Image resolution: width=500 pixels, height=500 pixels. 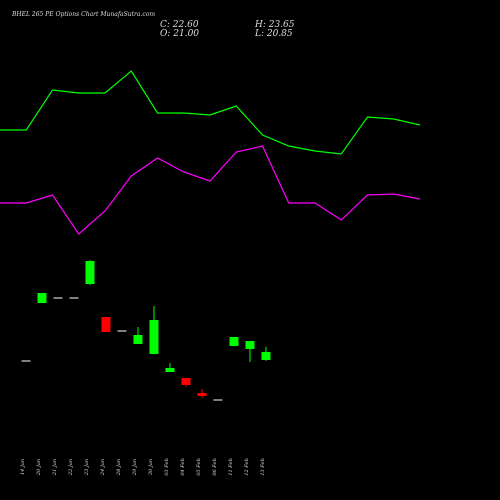 What do you see at coordinates (183, 466) in the screenshot?
I see `x-tick-label: 04 Feb` at bounding box center [183, 466].